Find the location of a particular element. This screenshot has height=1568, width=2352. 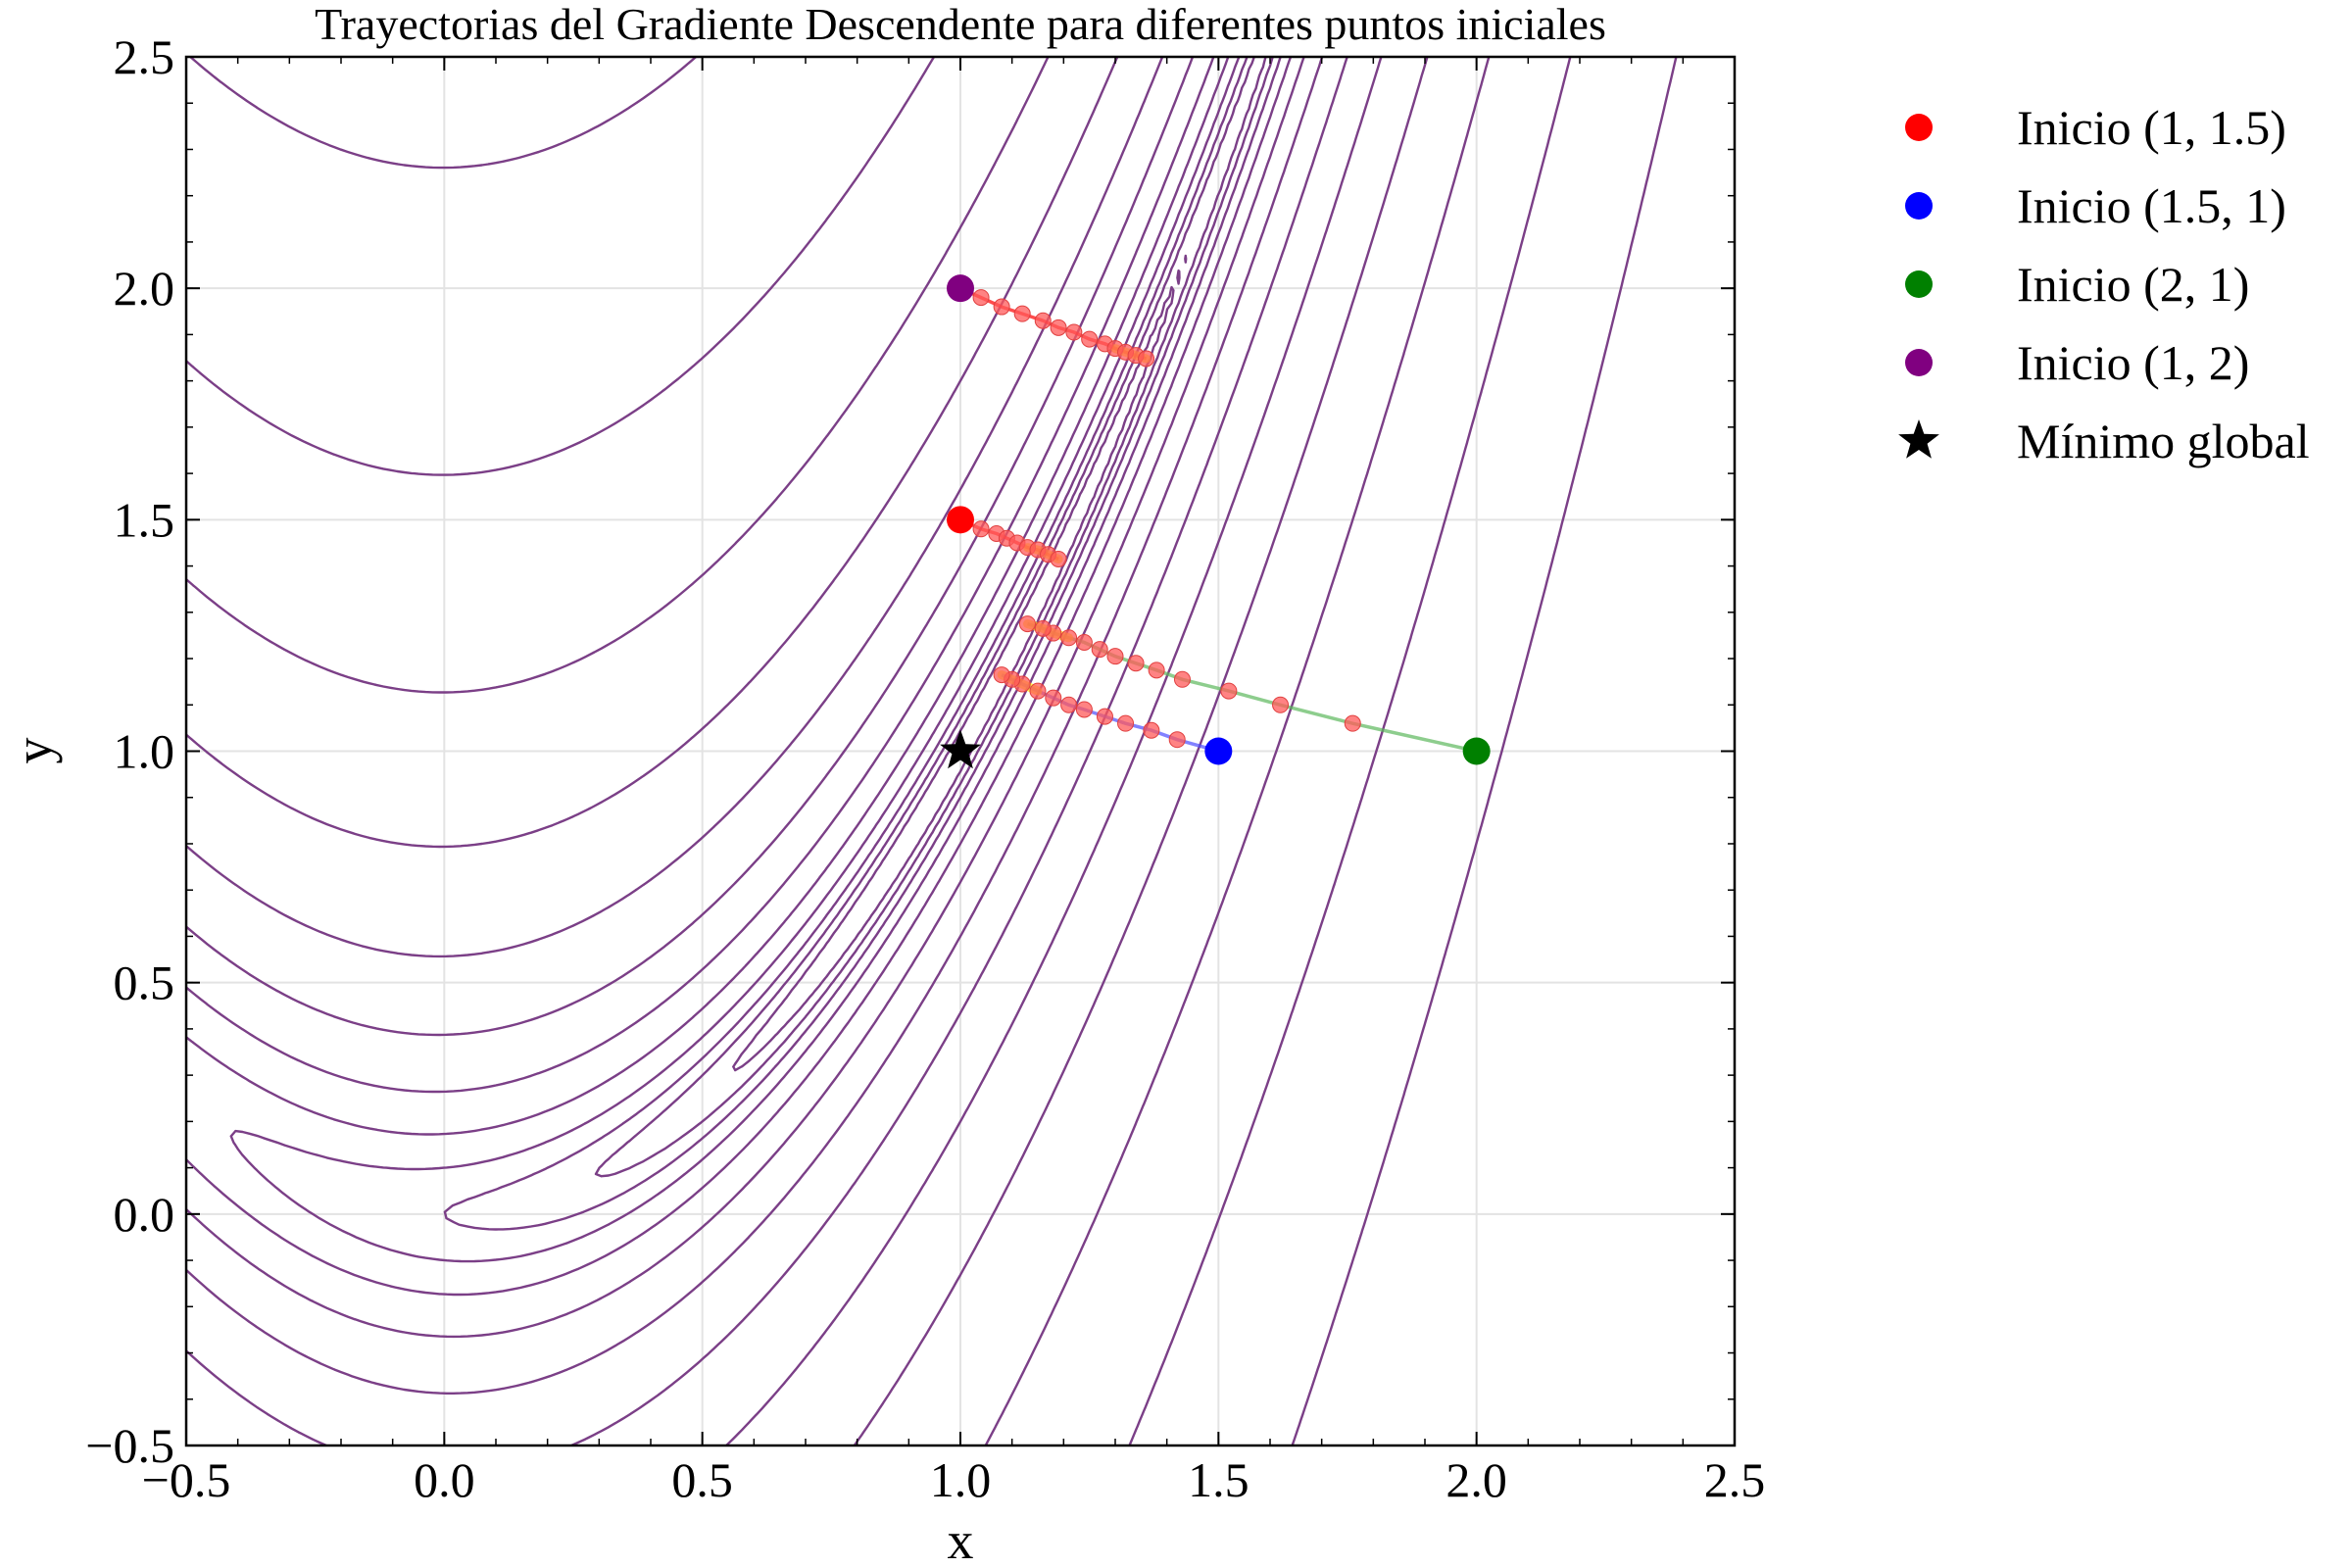

x-tick-label: 2.5 is located at coordinates (1735, 1479).